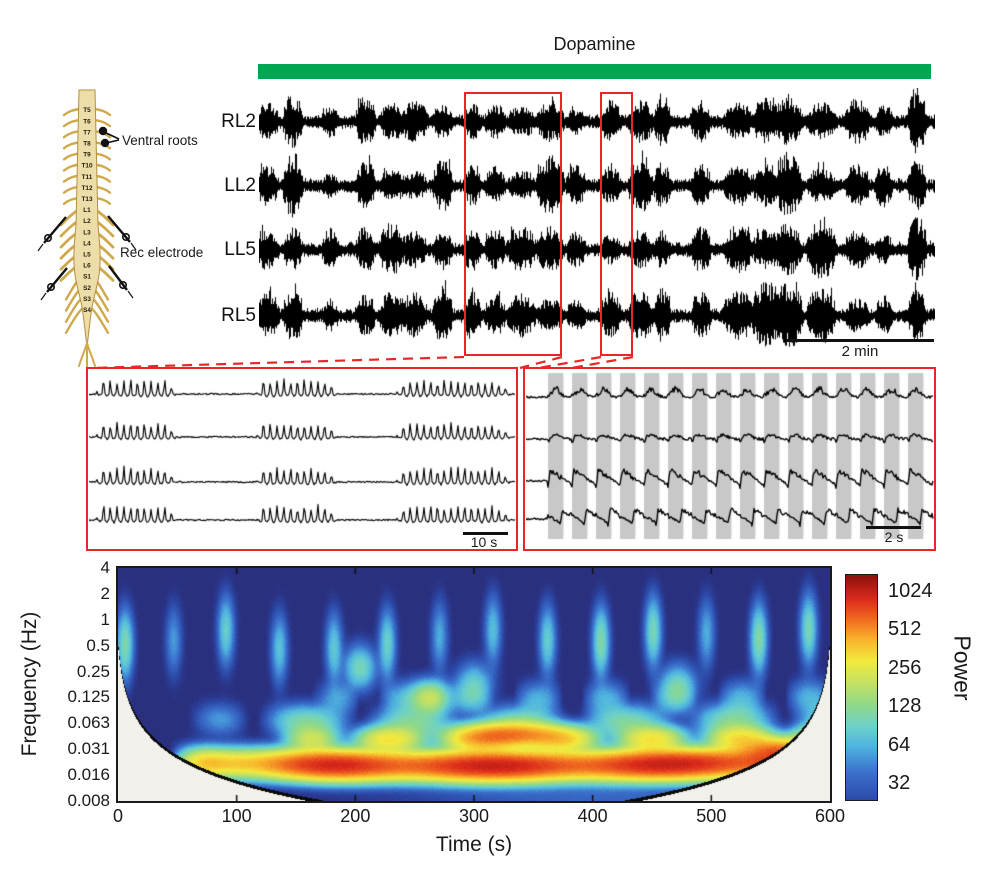 This screenshot has height=882, width=982. What do you see at coordinates (711, 816) in the screenshot?
I see `x-tick-label: 500` at bounding box center [711, 816].